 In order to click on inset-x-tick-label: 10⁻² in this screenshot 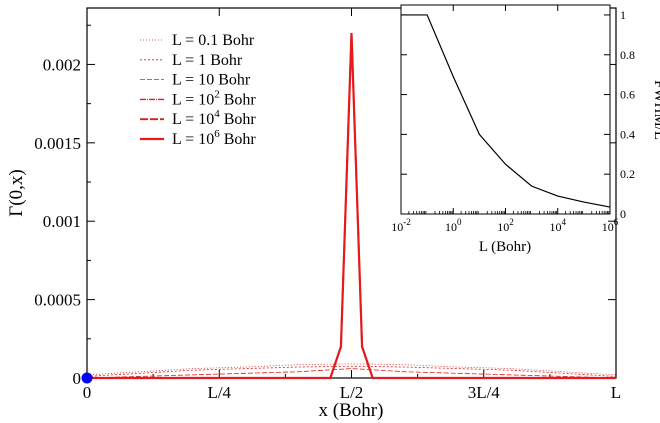, I will do `click(401, 225)`.